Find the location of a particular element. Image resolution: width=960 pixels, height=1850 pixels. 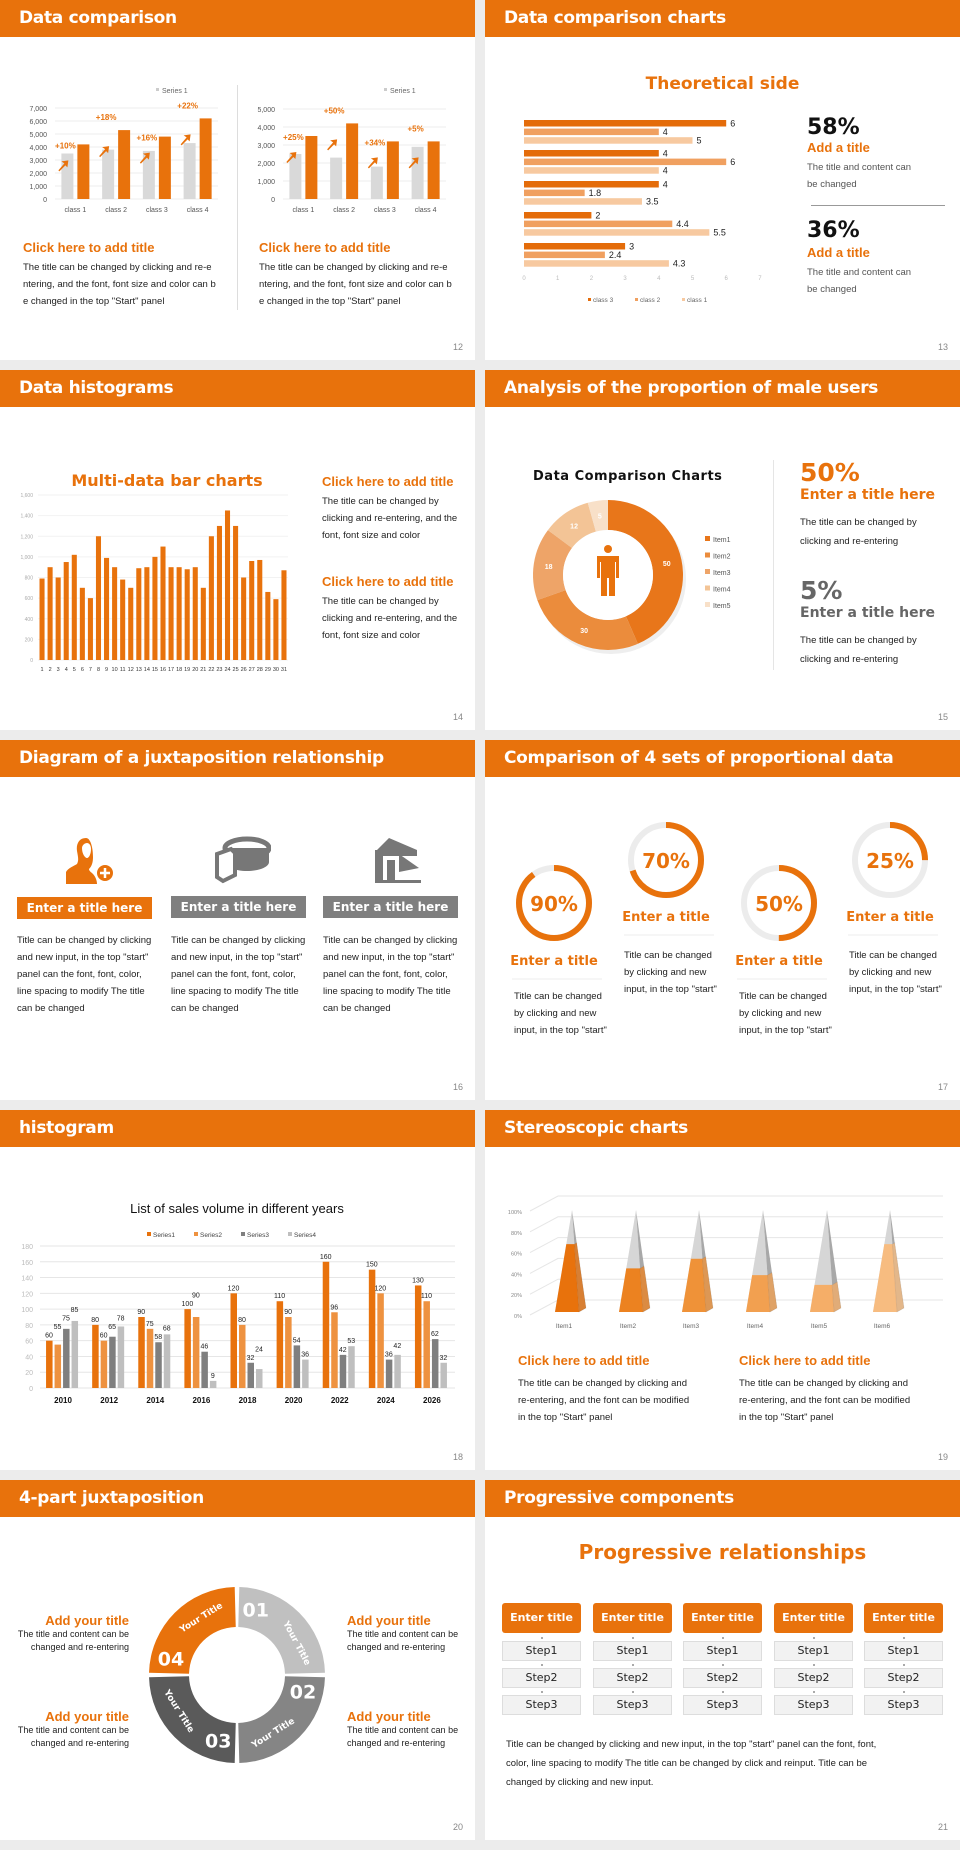

data-label: 36 is located at coordinates (305, 1355).